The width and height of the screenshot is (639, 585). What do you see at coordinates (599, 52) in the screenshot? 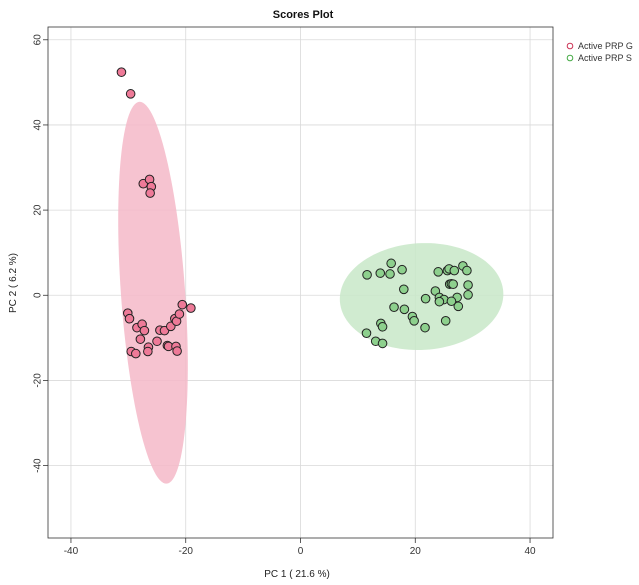
I see `legend: Active PRP G Active PRP S` at bounding box center [599, 52].